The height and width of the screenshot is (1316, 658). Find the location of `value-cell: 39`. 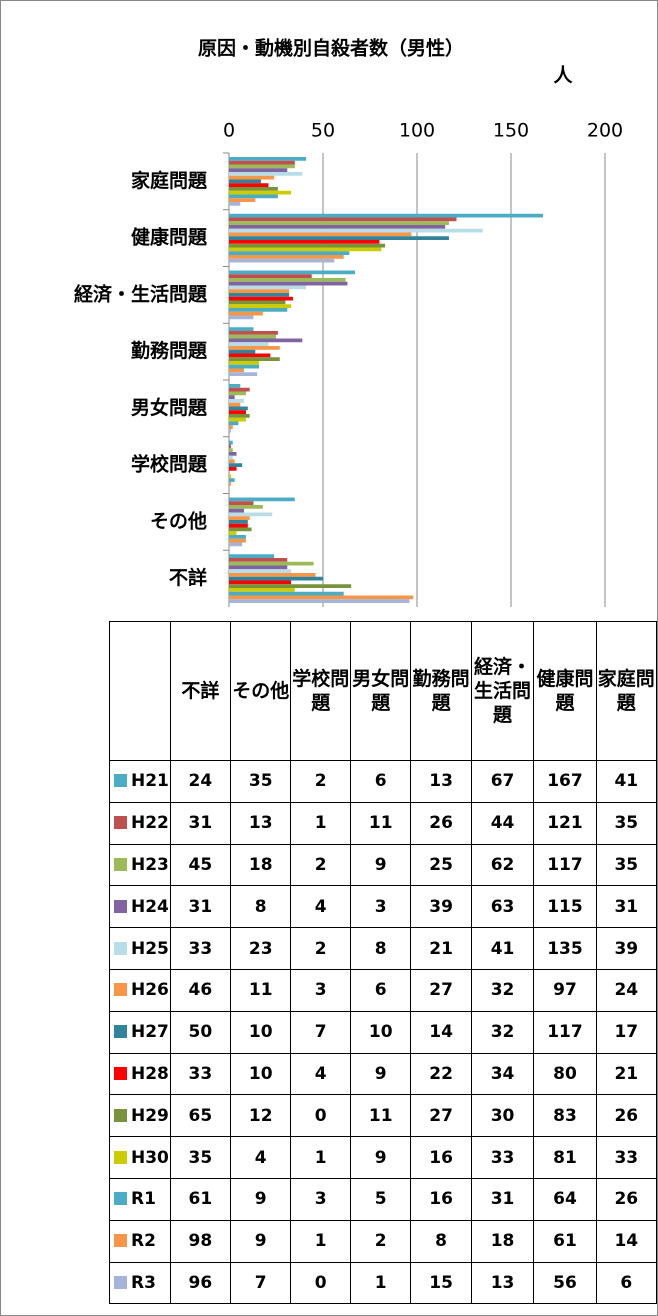

value-cell: 39 is located at coordinates (626, 948).